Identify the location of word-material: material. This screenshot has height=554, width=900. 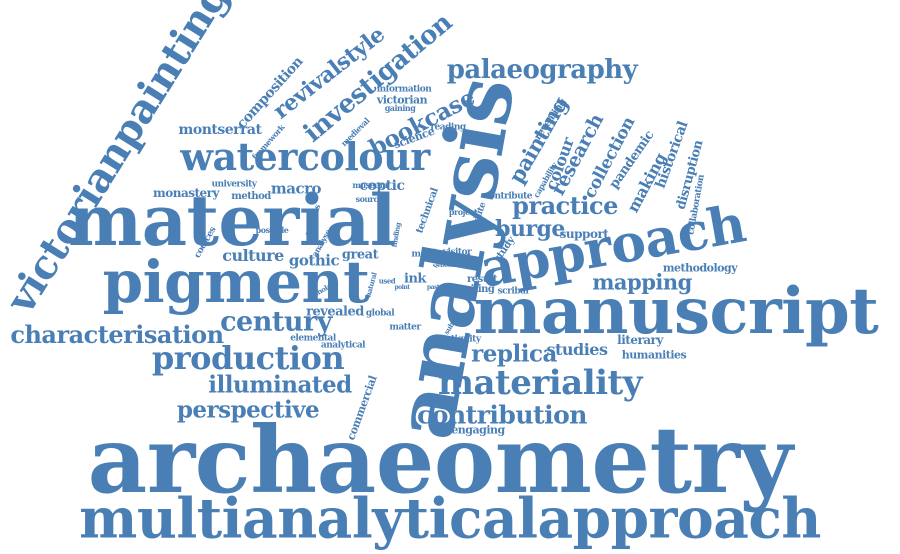
(232, 220).